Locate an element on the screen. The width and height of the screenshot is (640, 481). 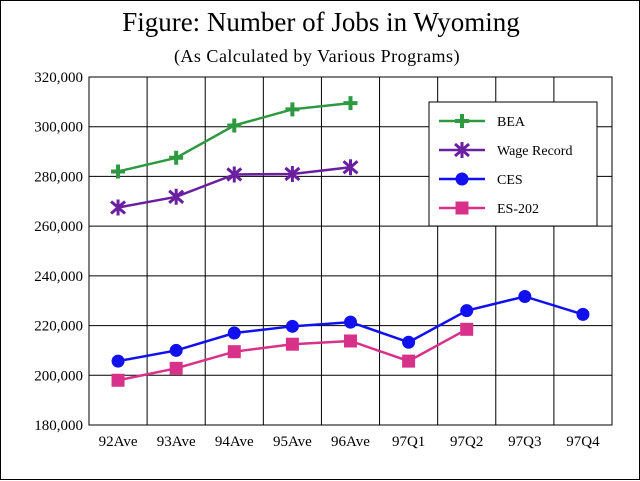
legend-item: CES is located at coordinates (481, 180).